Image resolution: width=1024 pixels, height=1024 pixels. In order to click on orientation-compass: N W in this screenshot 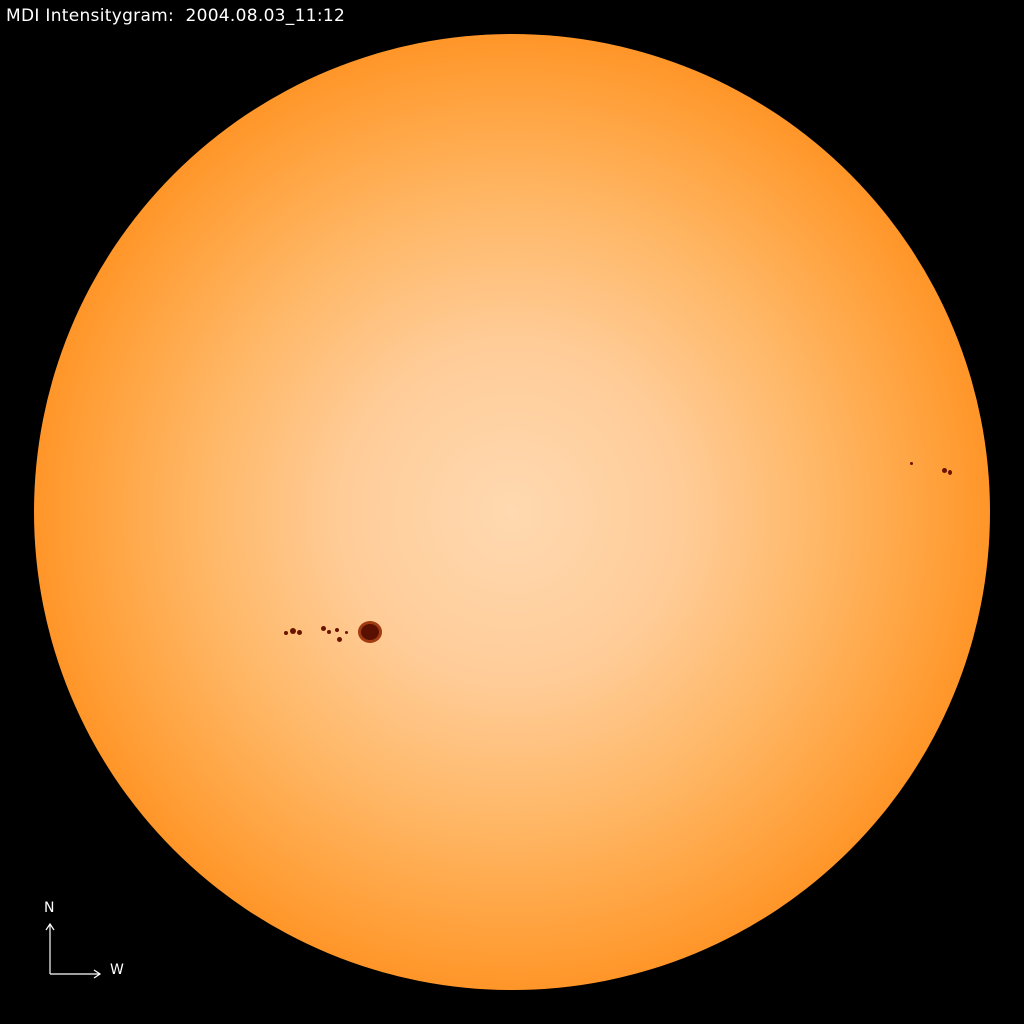, I will do `click(82, 943)`.